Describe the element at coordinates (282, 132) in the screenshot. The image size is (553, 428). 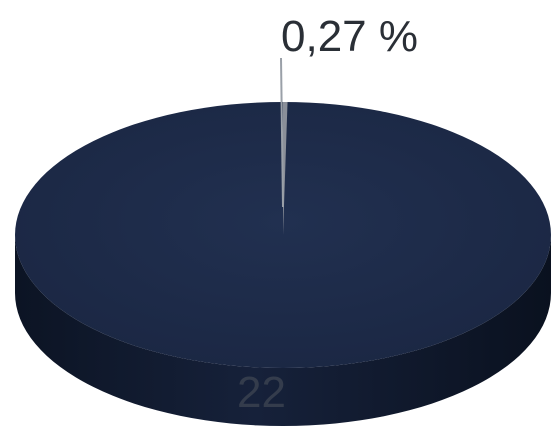
I see `callout-leader-line` at that location.